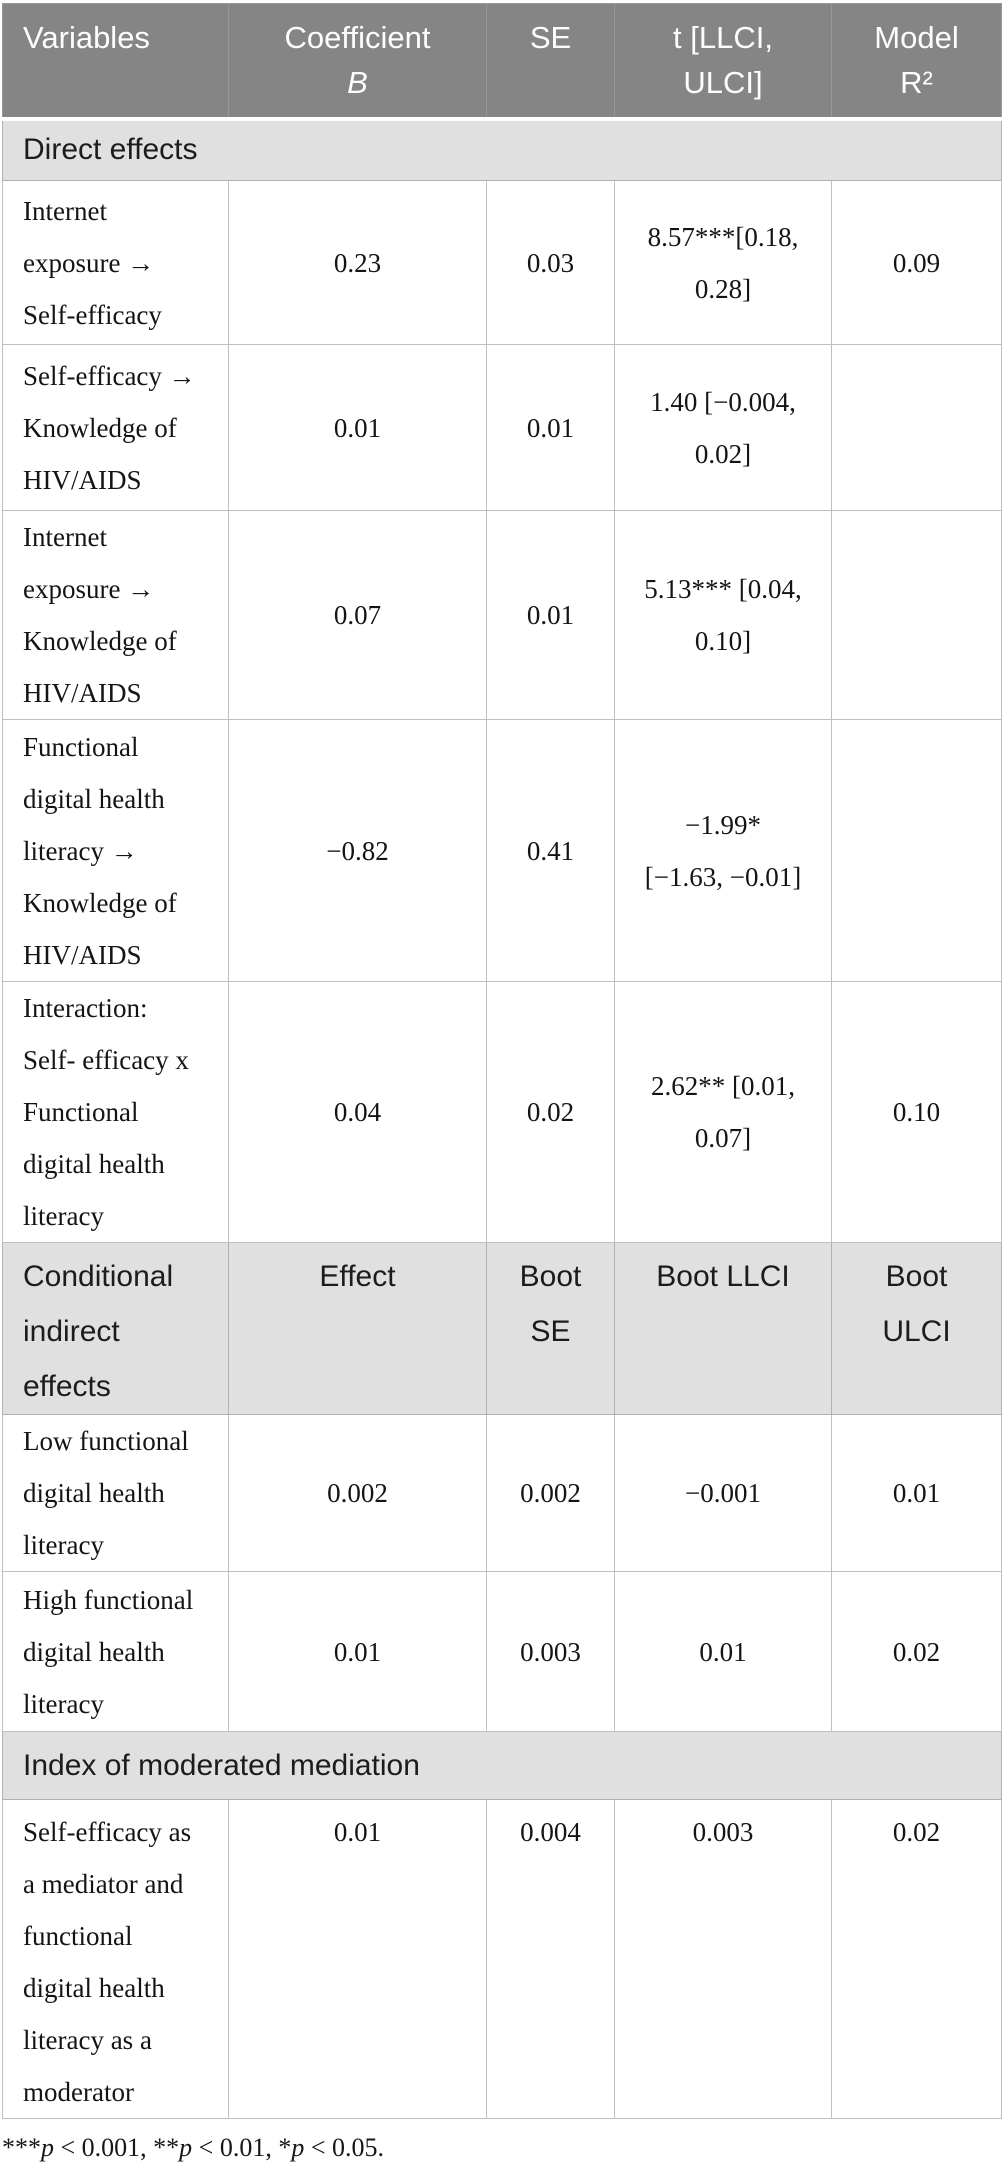  What do you see at coordinates (916, 1112) in the screenshot?
I see `cell-model-r2: 0.10` at bounding box center [916, 1112].